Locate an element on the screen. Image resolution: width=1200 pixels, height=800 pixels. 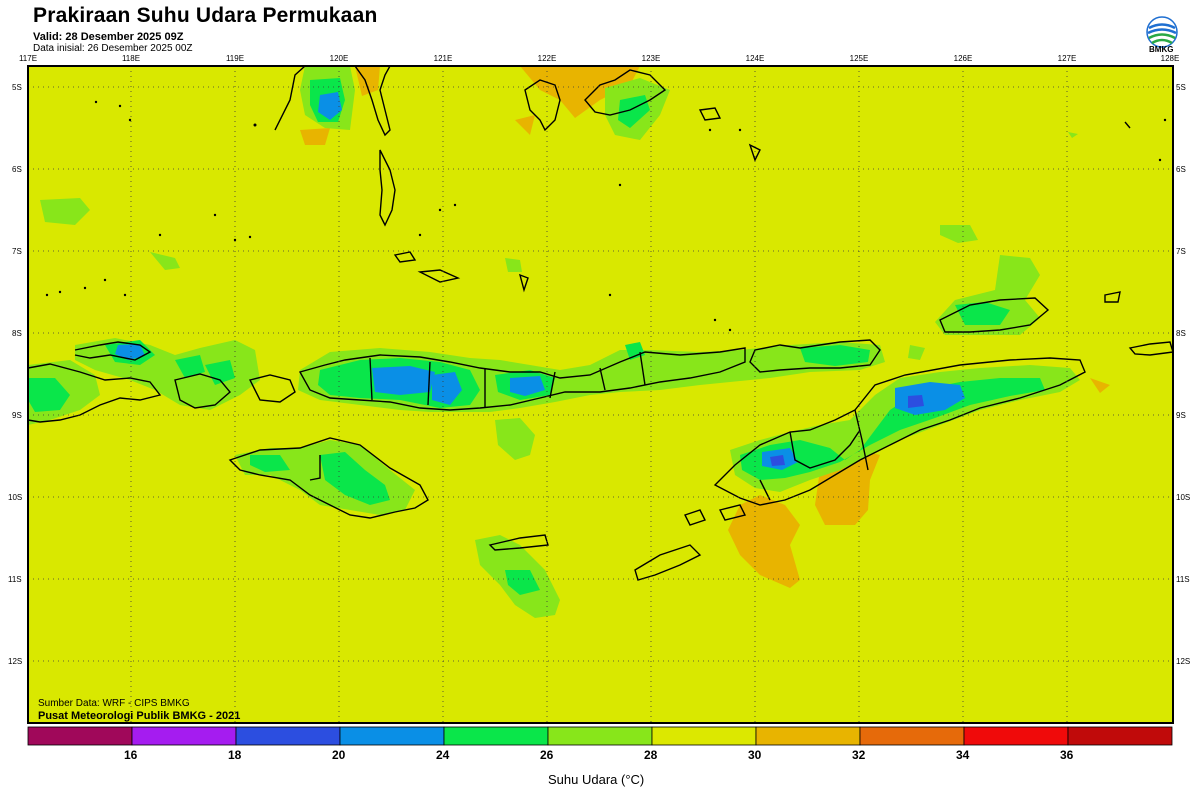
colorbar-tick-label: 18 is located at coordinates (235, 755).